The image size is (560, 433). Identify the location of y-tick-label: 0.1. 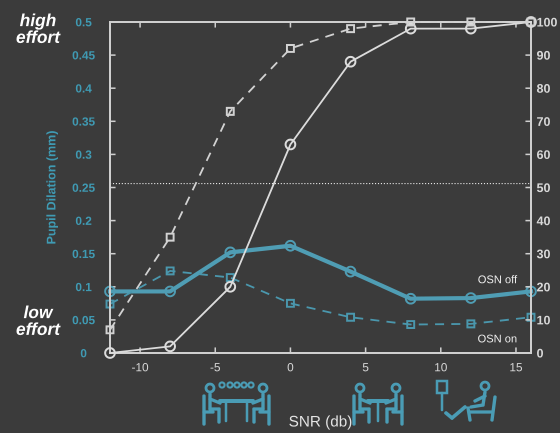
(84, 287).